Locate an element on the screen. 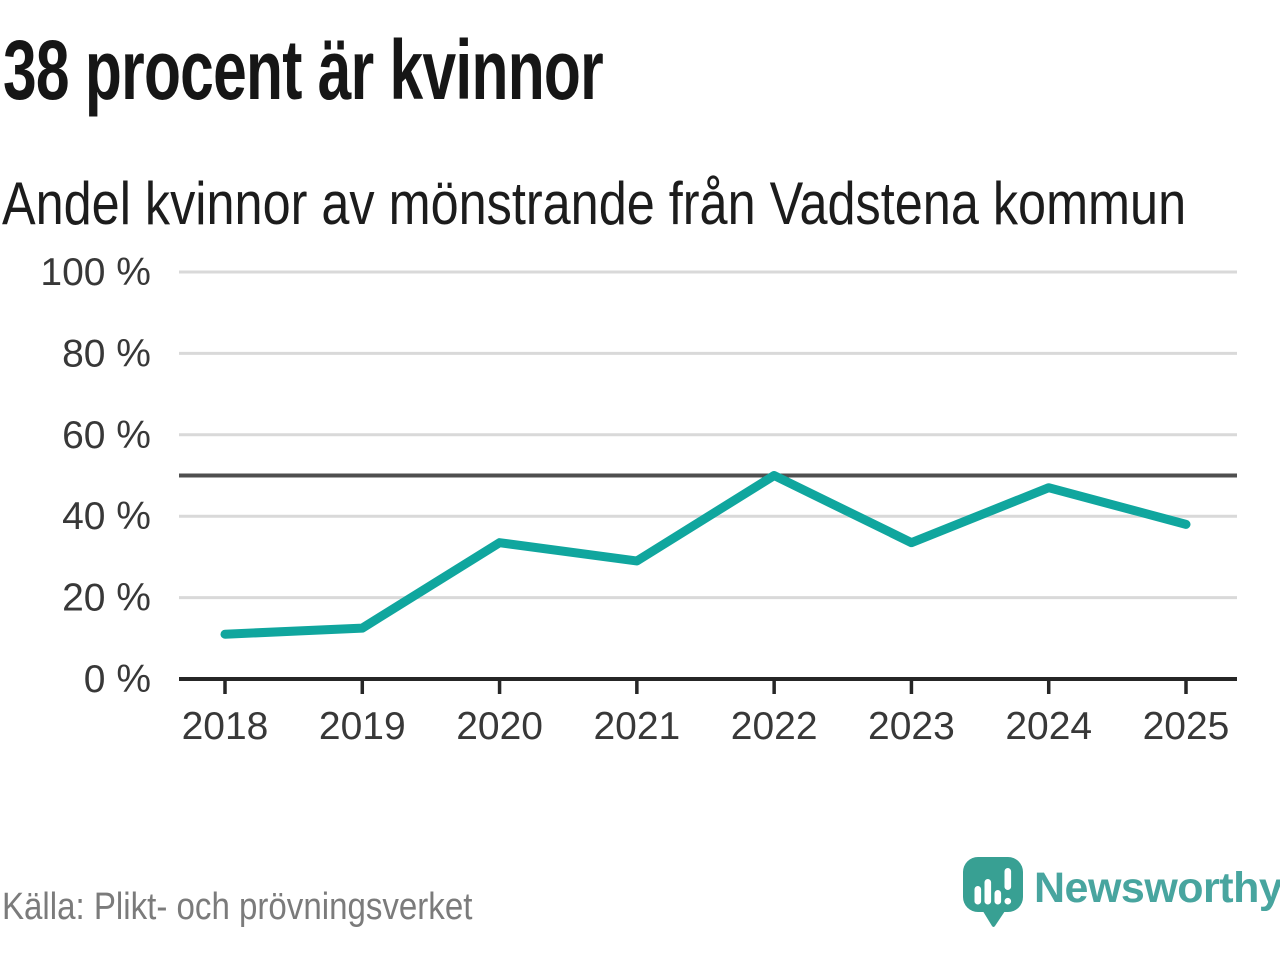 This screenshot has height=960, width=1280. x-axis-labels: 2018 2019 2020 2021 2022 2023 2024 2025 is located at coordinates (706, 726).